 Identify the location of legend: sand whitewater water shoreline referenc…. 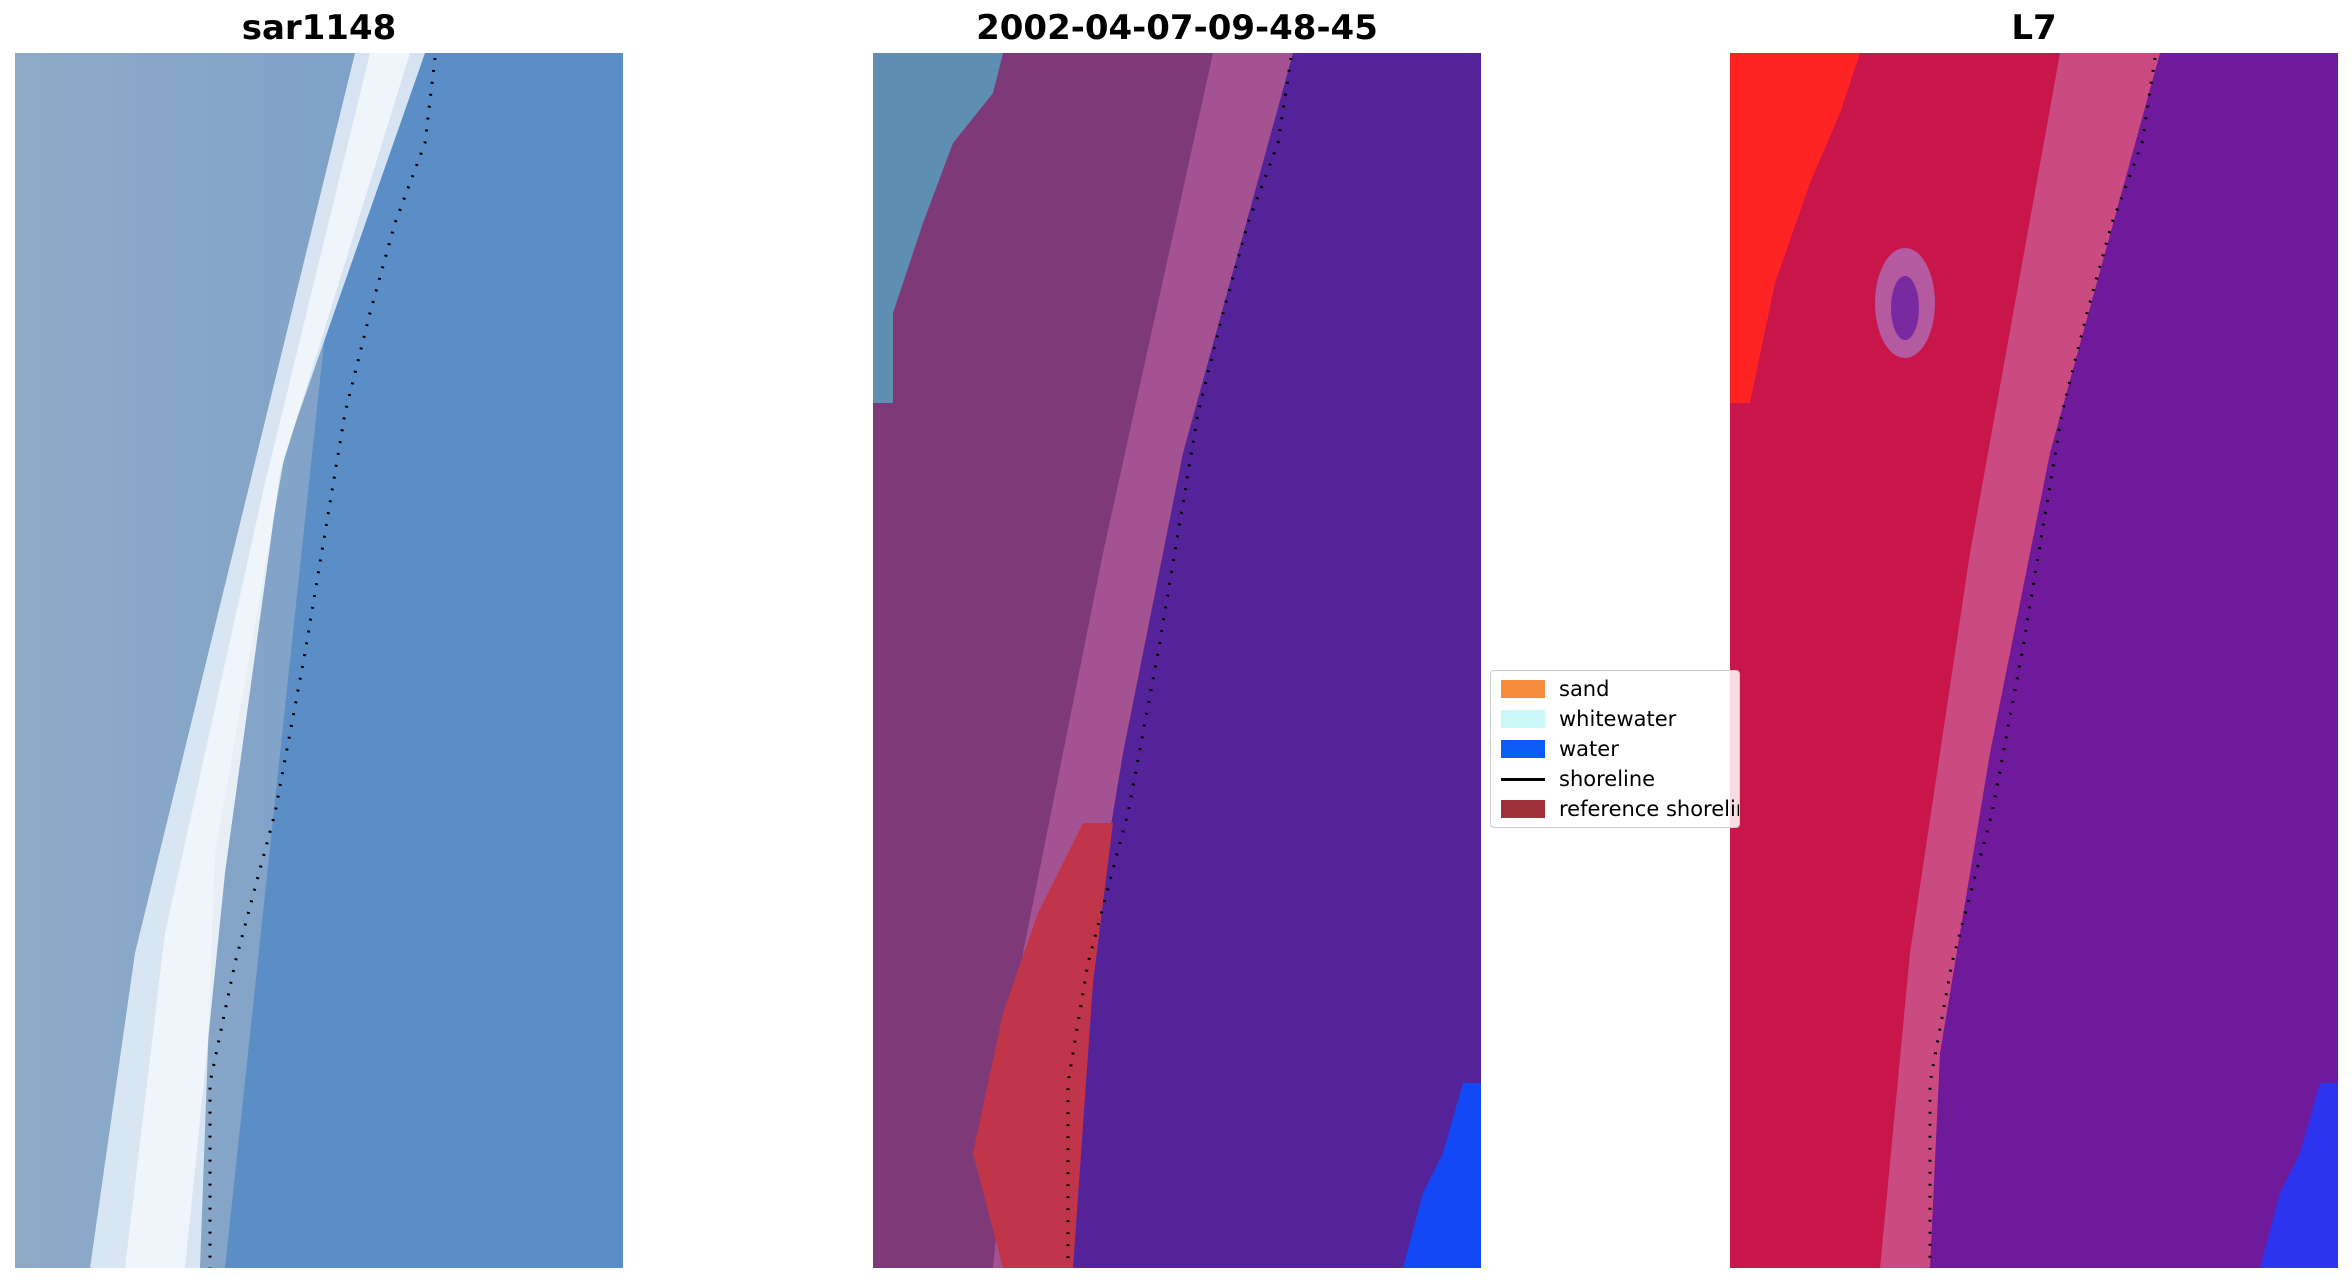
(1615, 749).